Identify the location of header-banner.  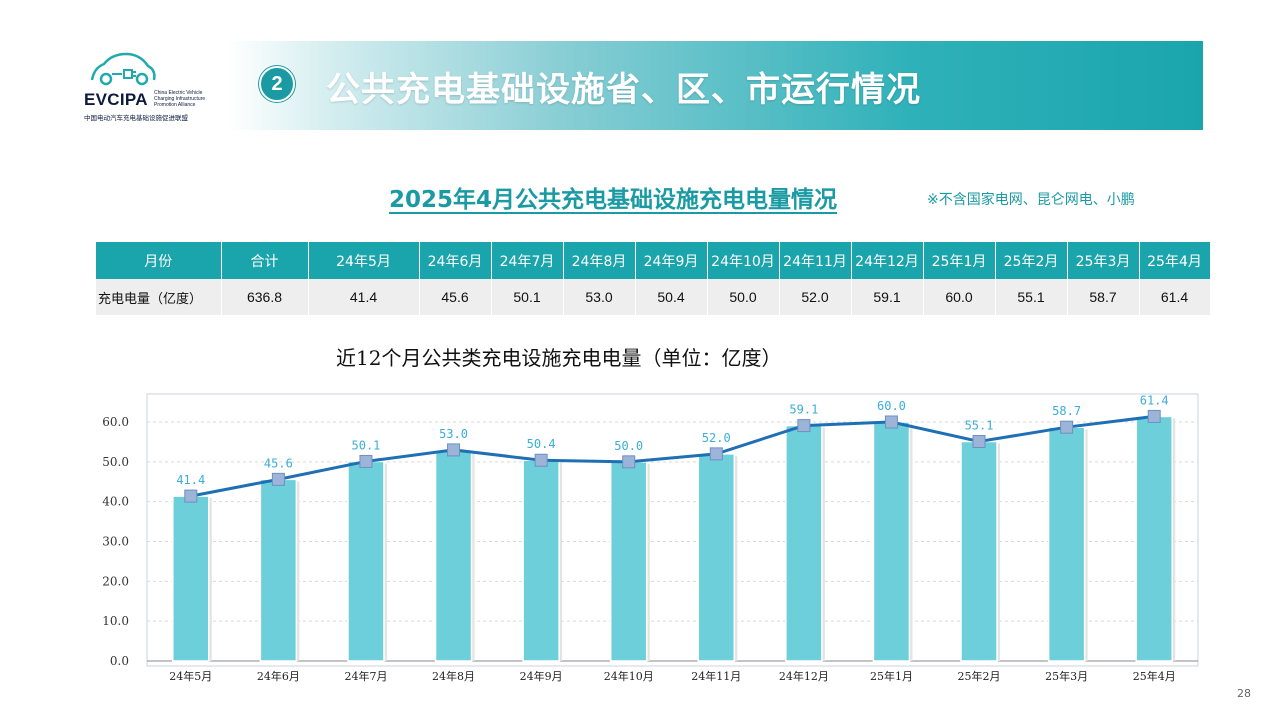
(715, 85).